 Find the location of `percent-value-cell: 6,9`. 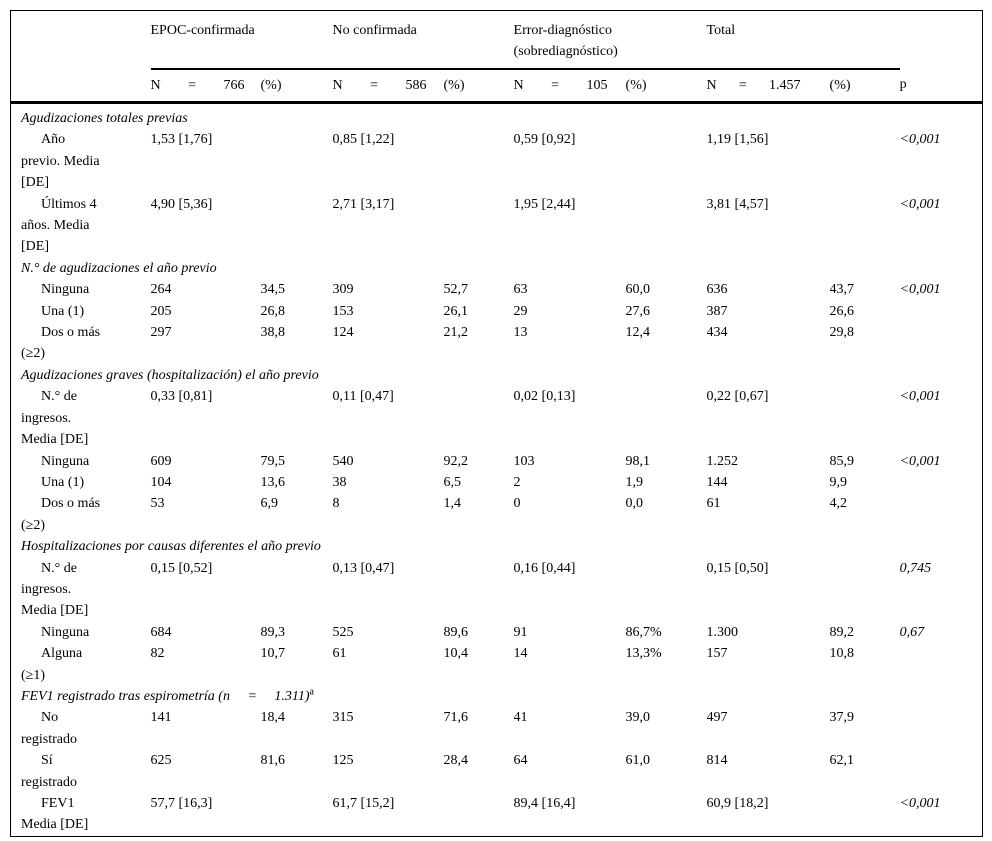

percent-value-cell: 6,9 is located at coordinates (269, 504).